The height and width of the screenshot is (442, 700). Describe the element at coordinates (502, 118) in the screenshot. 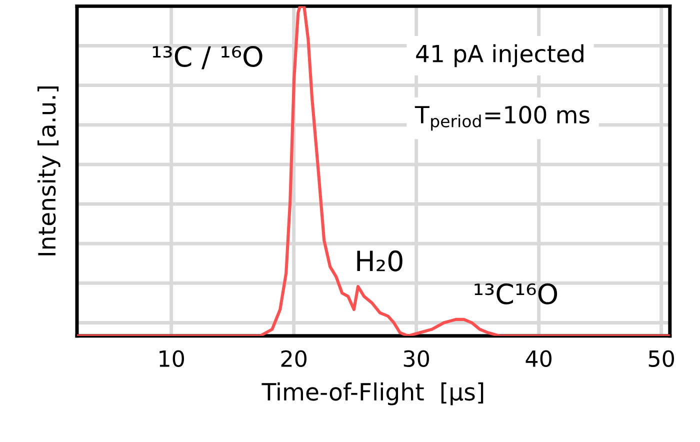

I see `annotation: T$_{period}$=100 ms` at that location.